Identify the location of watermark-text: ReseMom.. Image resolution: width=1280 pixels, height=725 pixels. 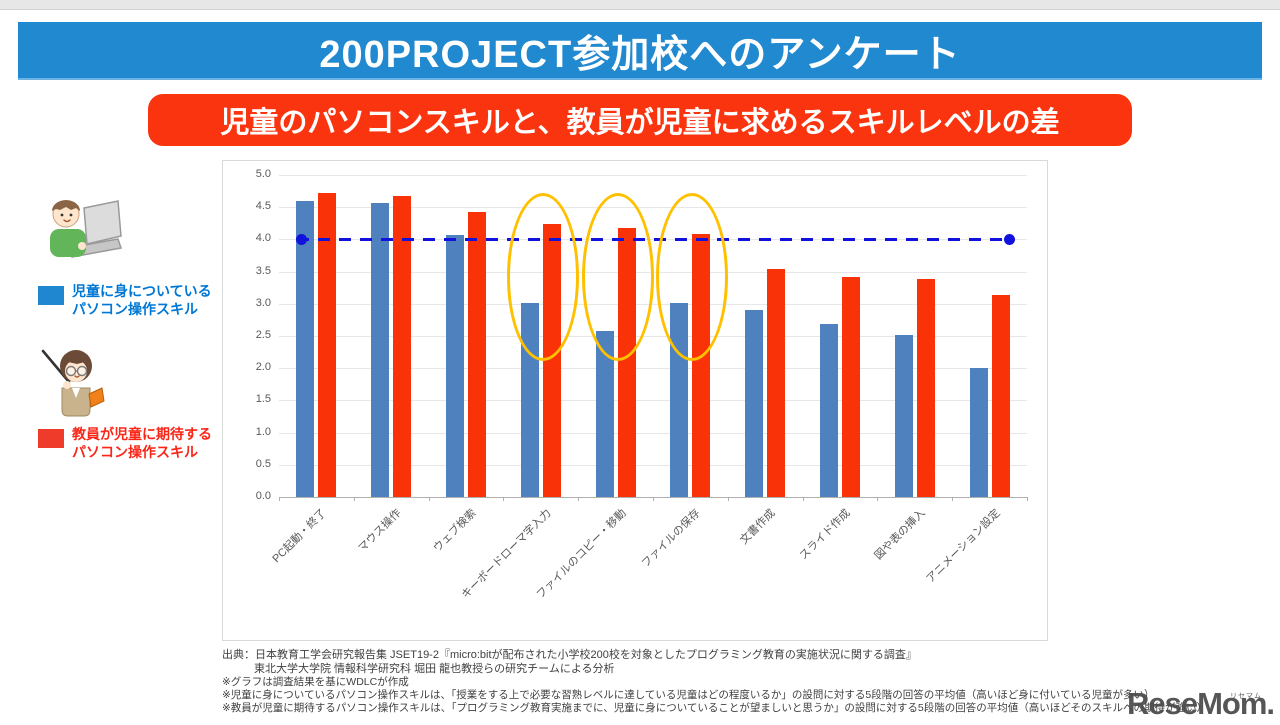
(1200, 703).